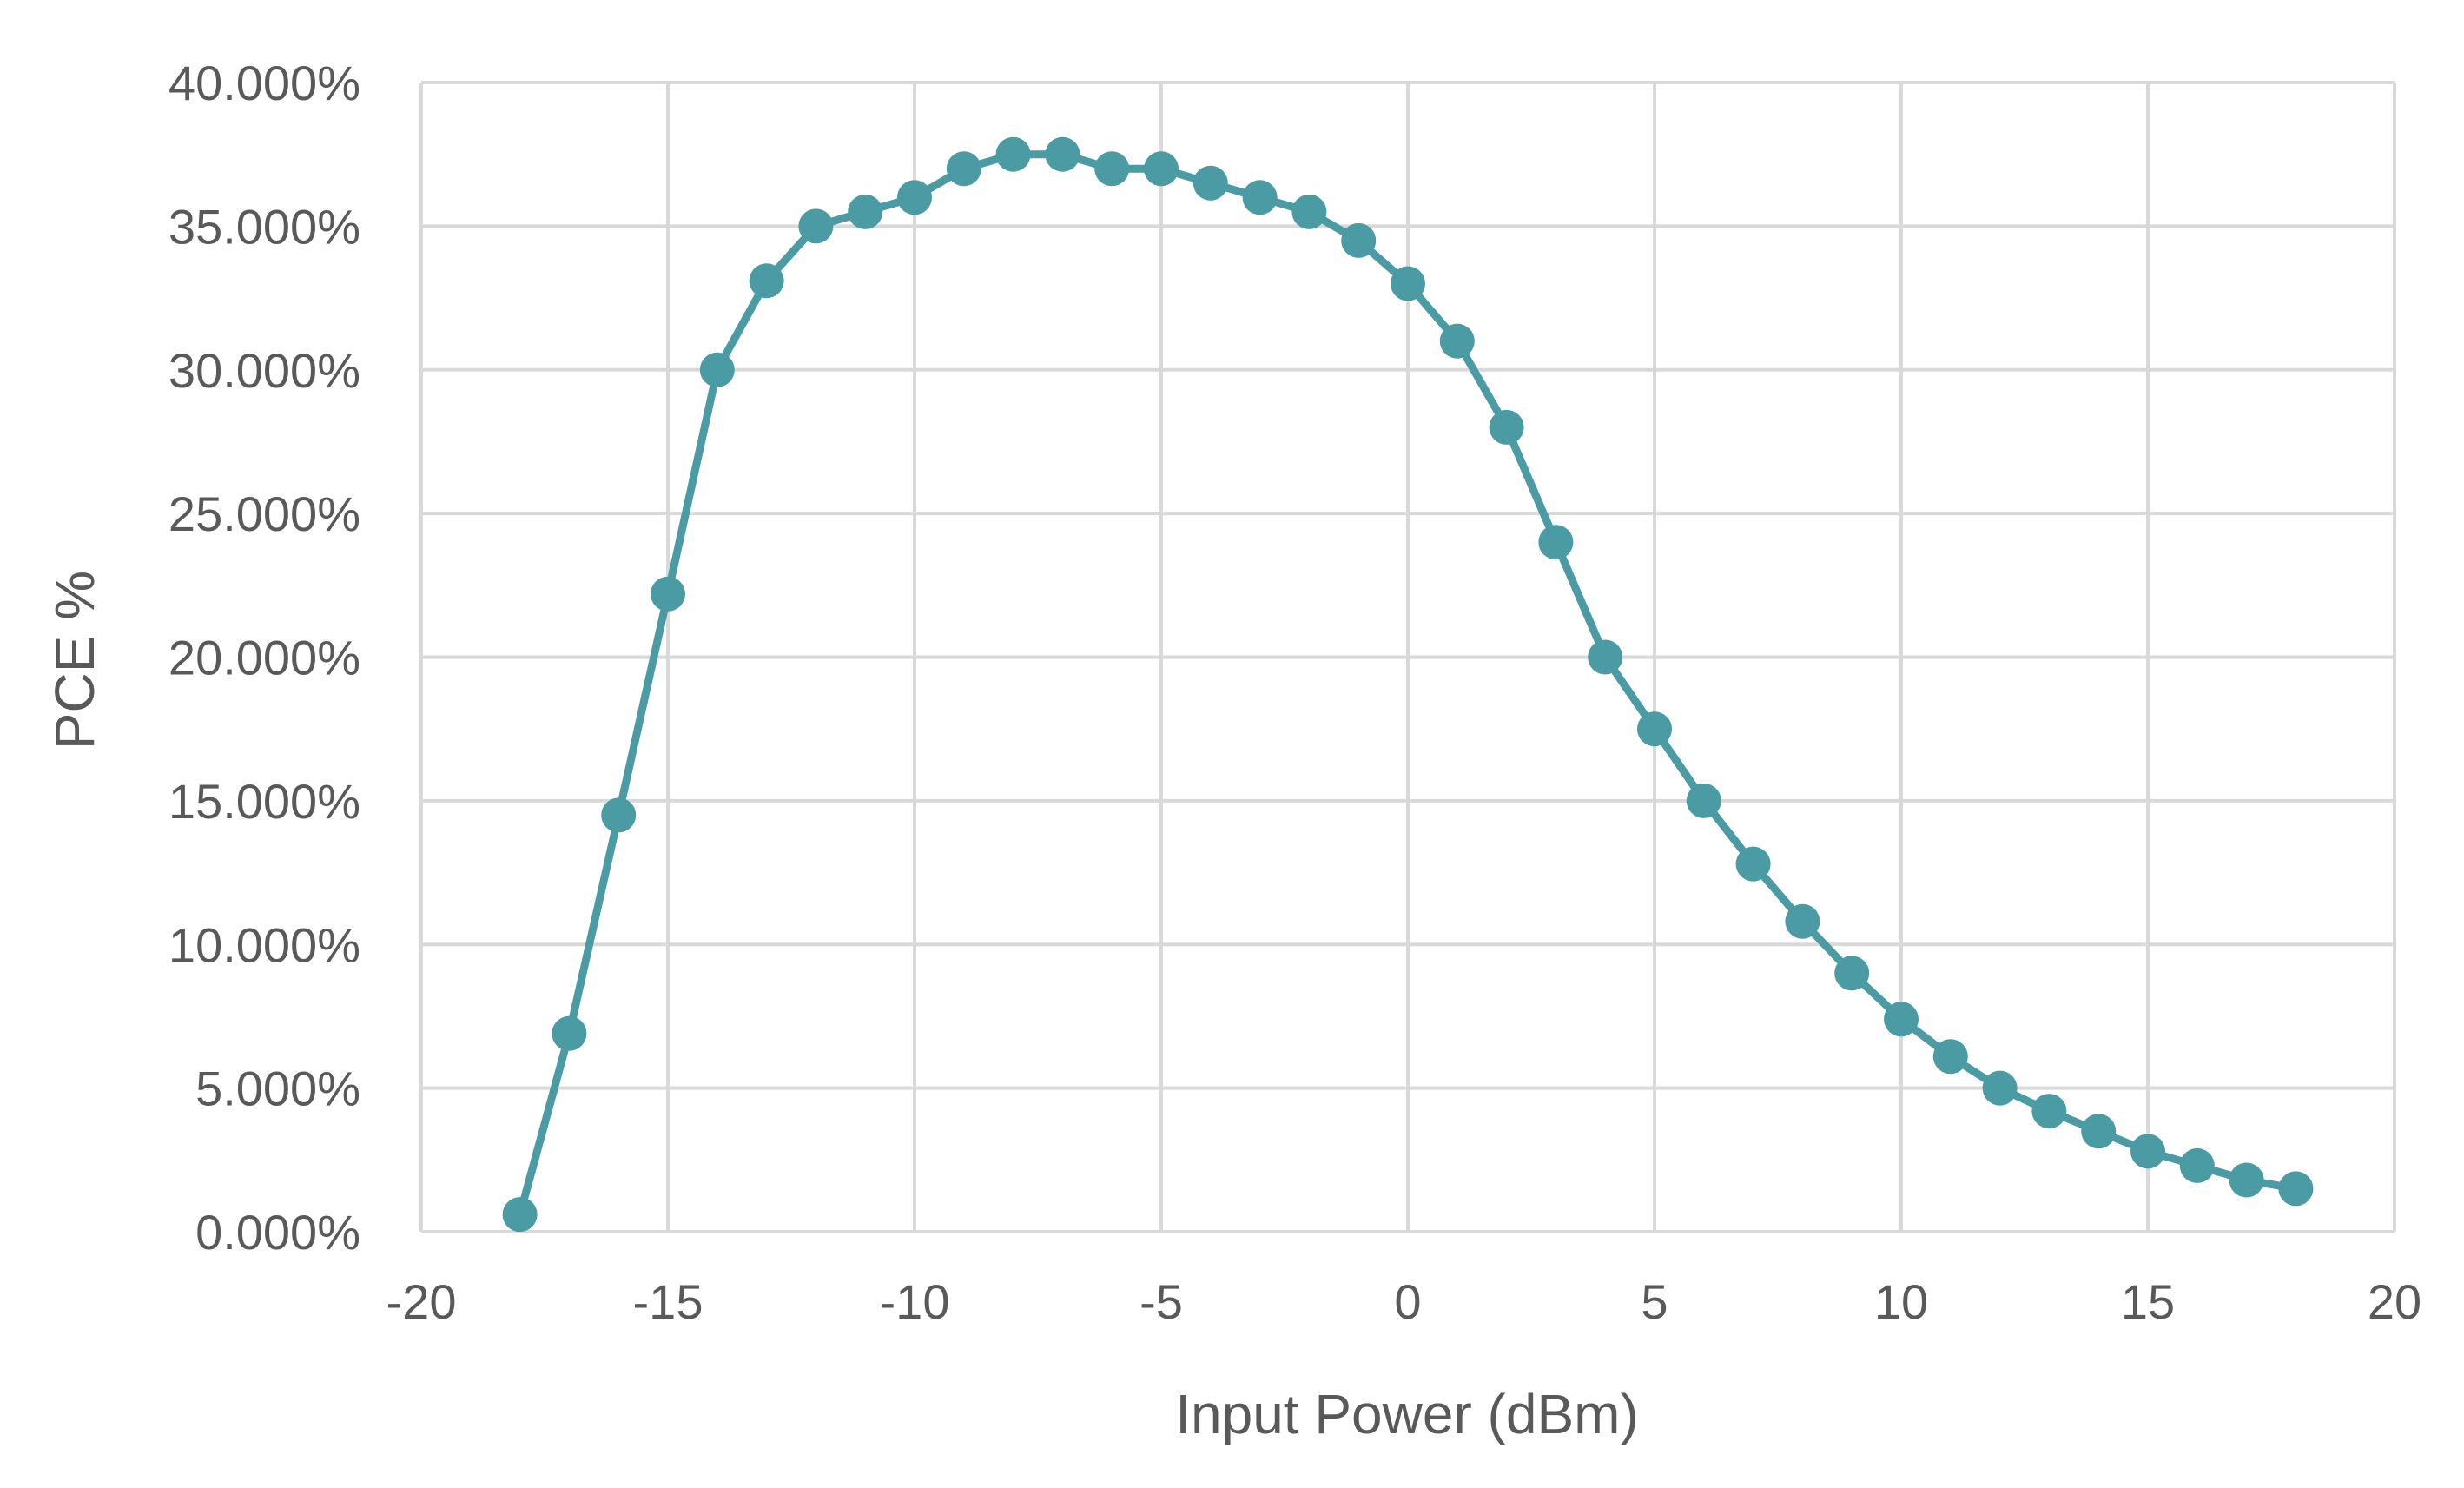 The height and width of the screenshot is (1488, 2464). Describe the element at coordinates (1407, 1301) in the screenshot. I see `x-tick-label: 0` at that location.